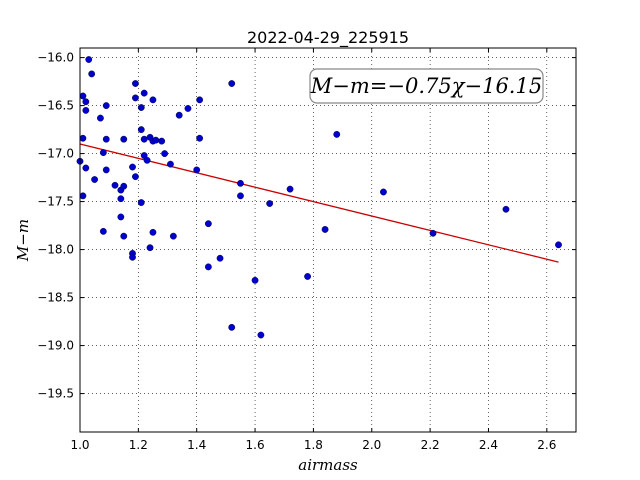 This screenshot has width=640, height=480. What do you see at coordinates (55, 346) in the screenshot?
I see `y-tick-label: −19.0` at bounding box center [55, 346].